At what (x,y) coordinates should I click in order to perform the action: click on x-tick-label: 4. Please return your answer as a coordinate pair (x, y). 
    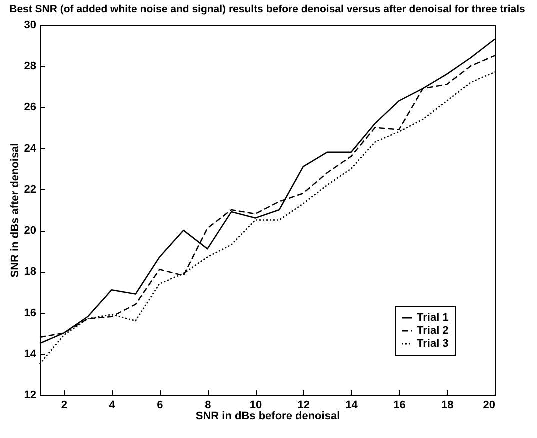
    Looking at the image, I should click on (112, 406).